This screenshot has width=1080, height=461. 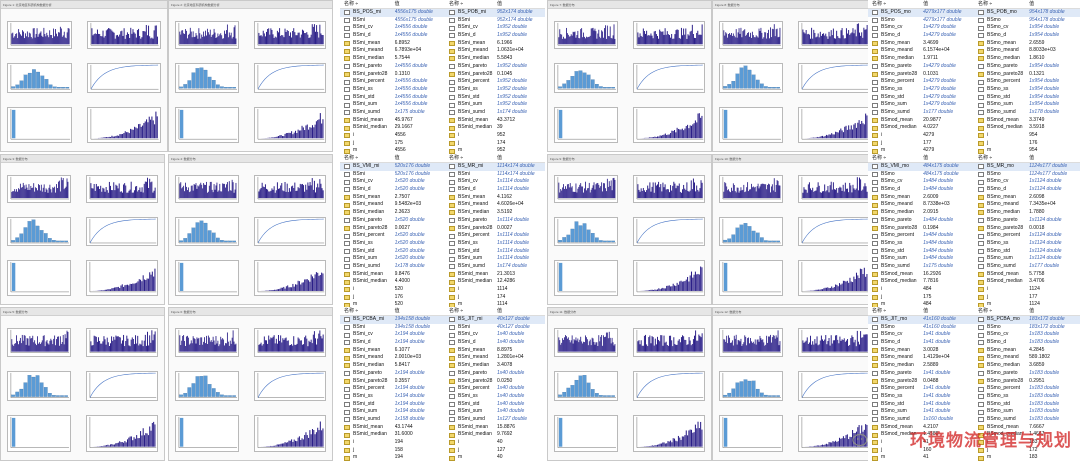 I want to click on figure-title-bar: Figure 7: 数据分布, so click(x=629, y=5).